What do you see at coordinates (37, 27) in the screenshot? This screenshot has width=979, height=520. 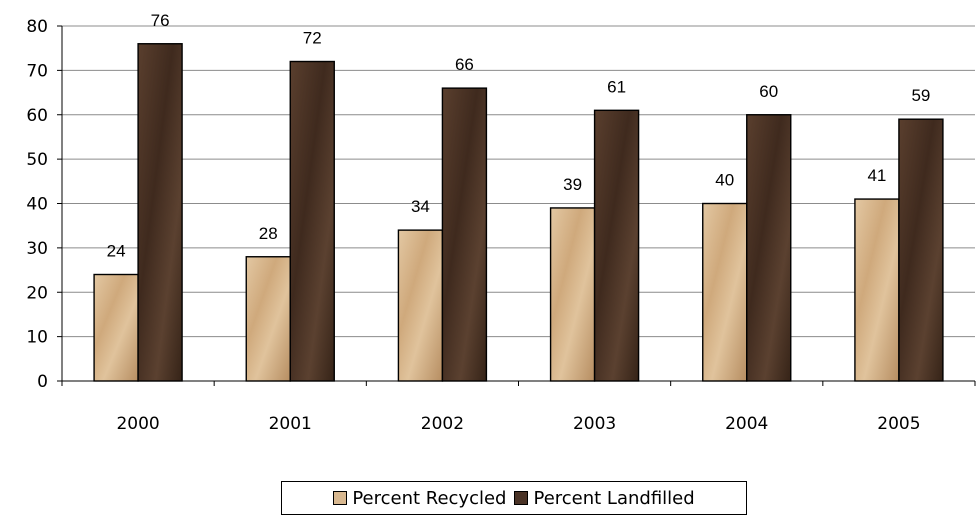 I see `y-tick-label: 80` at bounding box center [37, 27].